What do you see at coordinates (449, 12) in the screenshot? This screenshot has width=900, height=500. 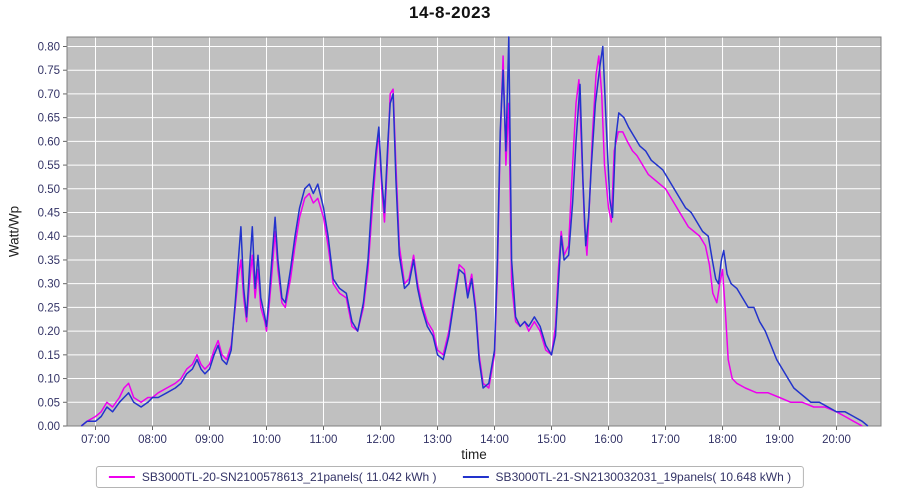 I see `chart-title: 14-8-2023` at bounding box center [449, 12].